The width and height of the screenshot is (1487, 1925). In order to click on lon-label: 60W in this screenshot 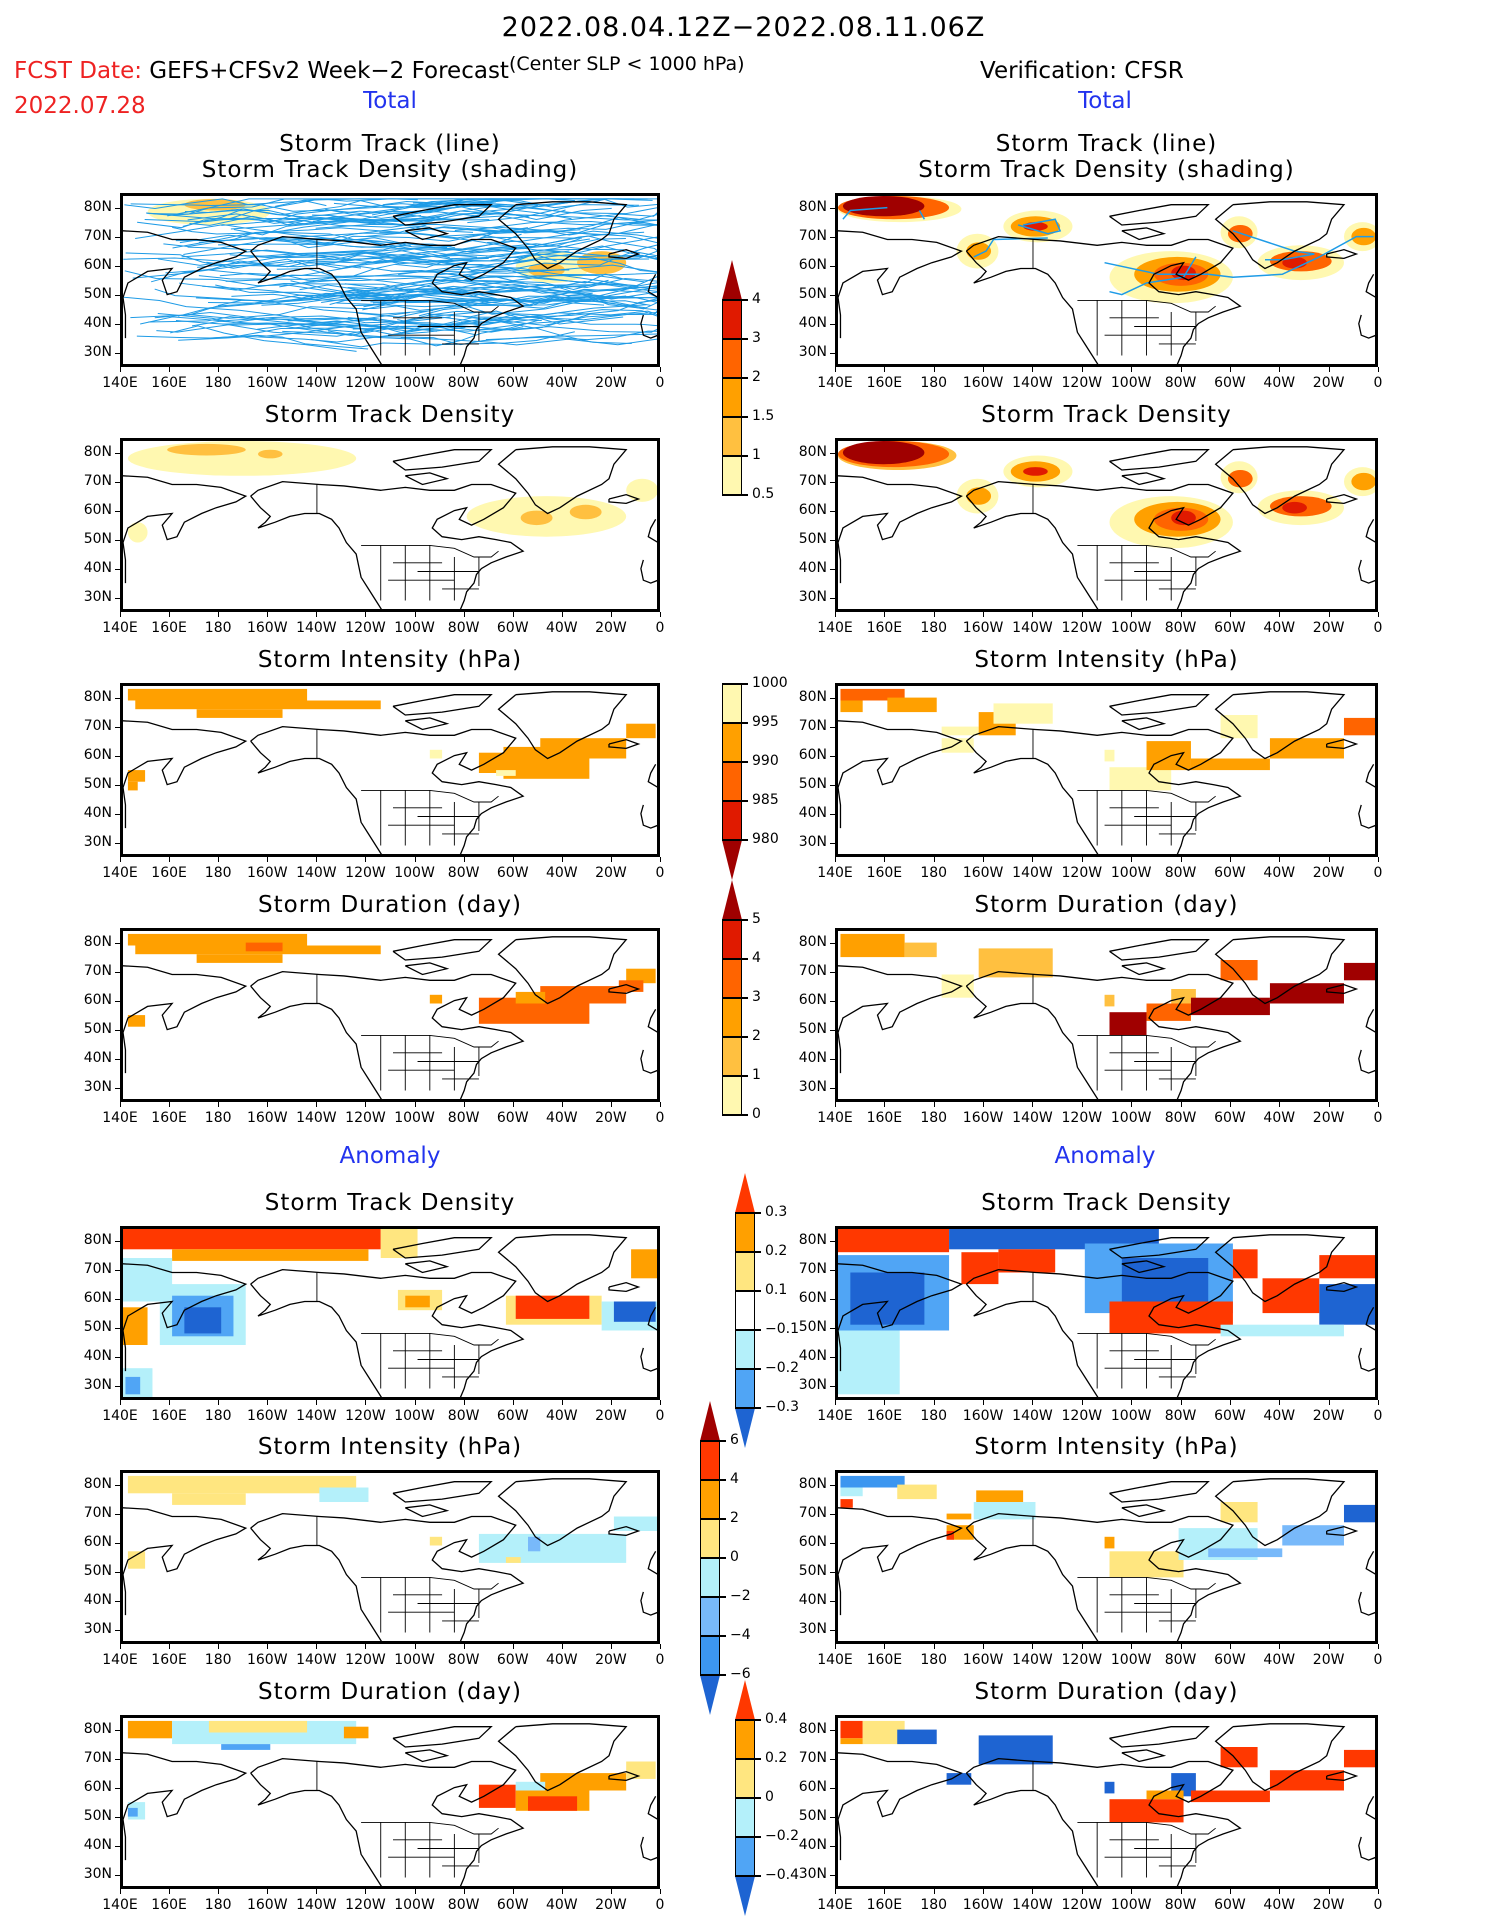, I will do `click(512, 1660)`.